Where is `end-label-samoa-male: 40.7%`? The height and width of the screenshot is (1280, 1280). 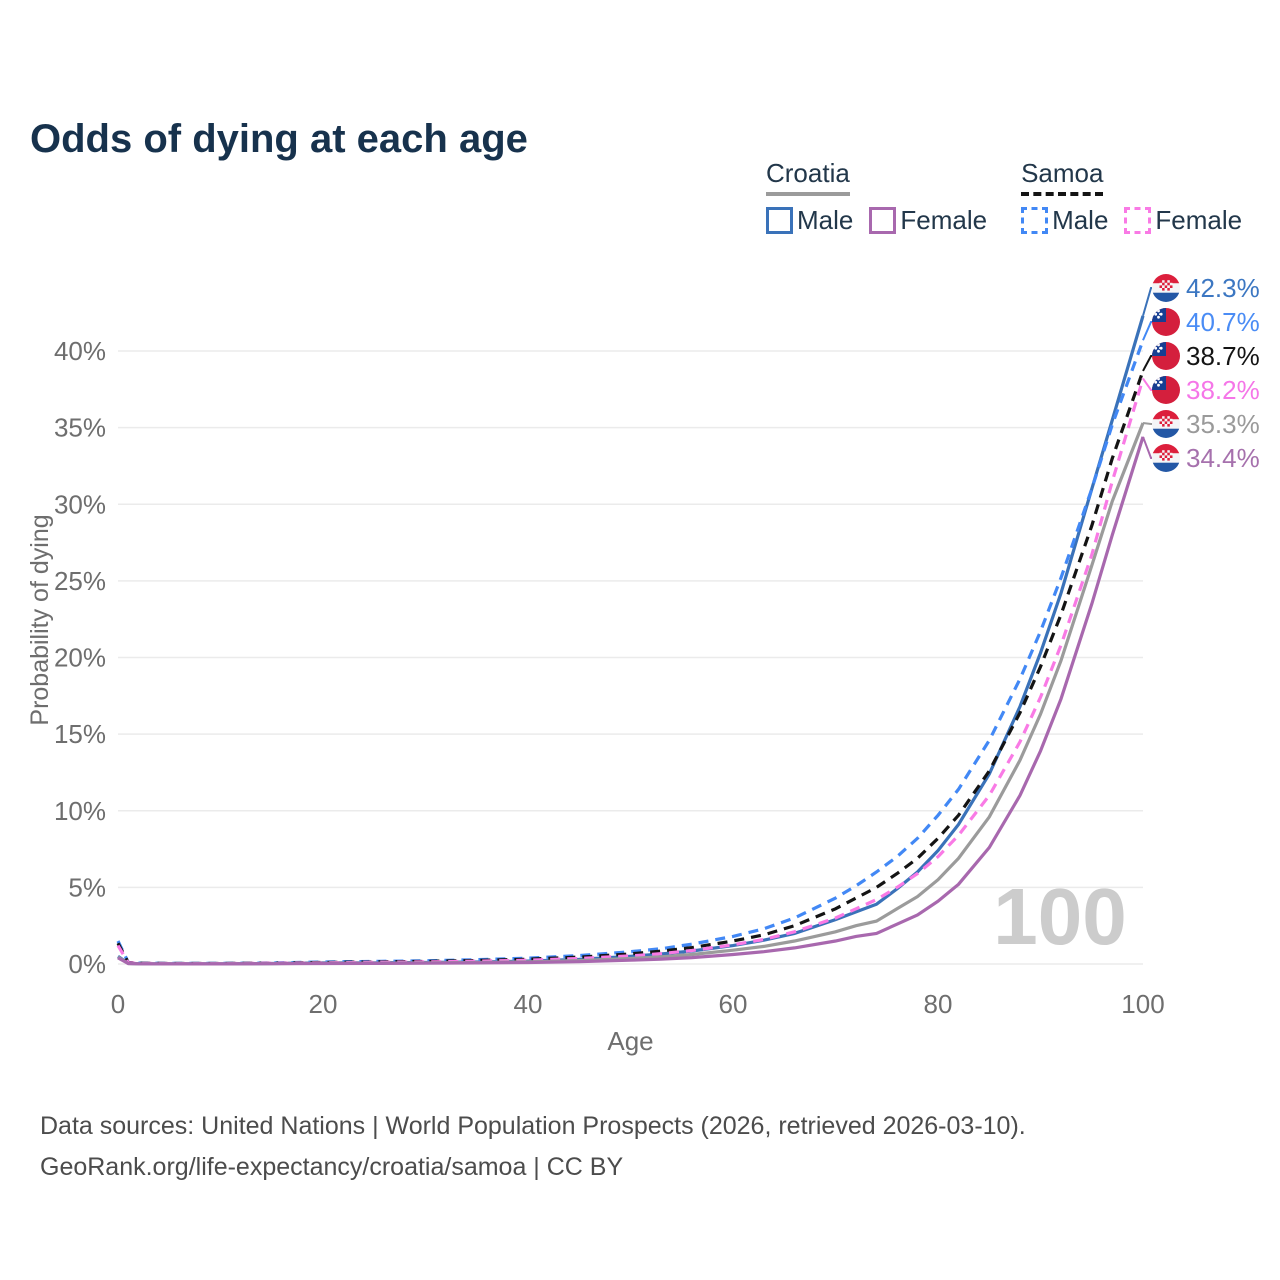 end-label-samoa-male: 40.7% is located at coordinates (1223, 322).